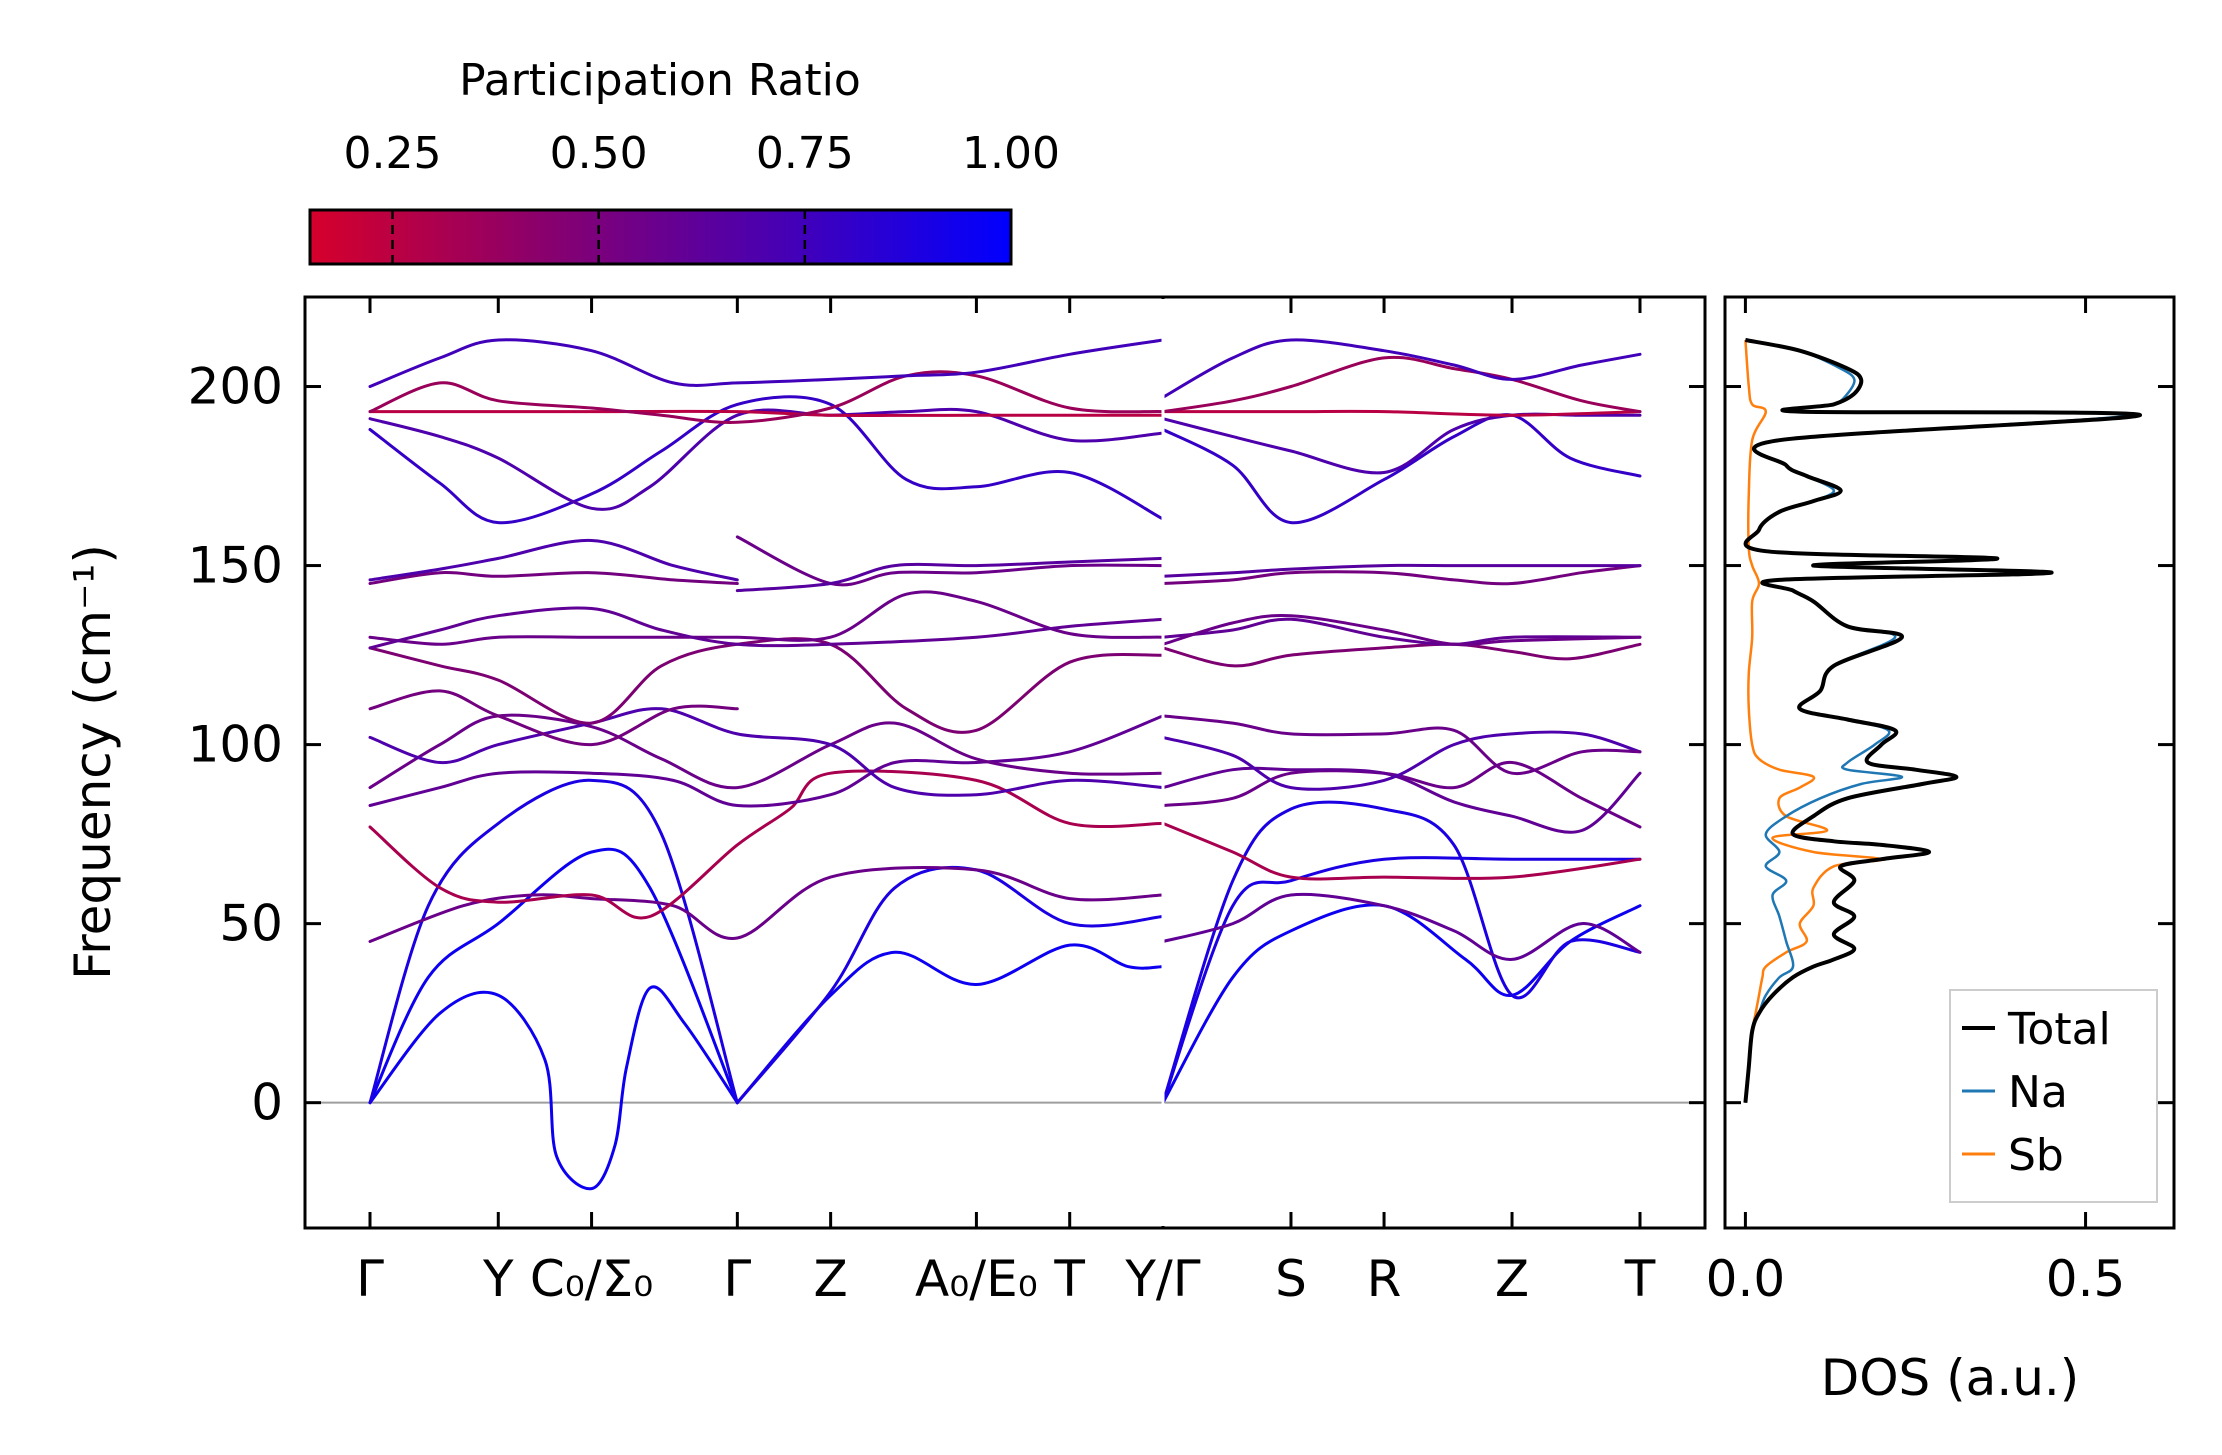  Describe the element at coordinates (976, 1279) in the screenshot. I see `high-symmetry-label: A₀/E₀` at that location.